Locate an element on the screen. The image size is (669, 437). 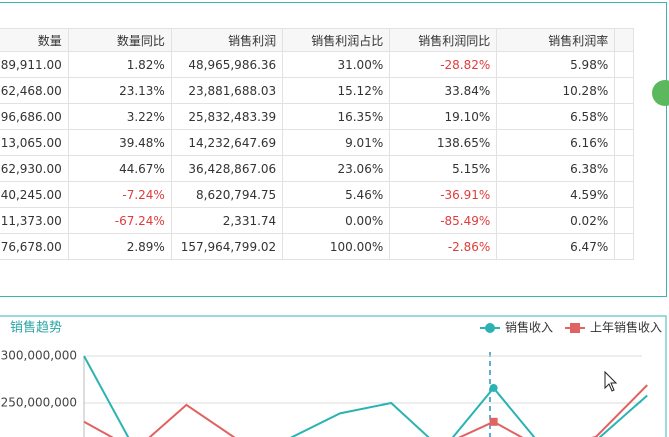
table-cell: 111,373.00 is located at coordinates (34, 220).